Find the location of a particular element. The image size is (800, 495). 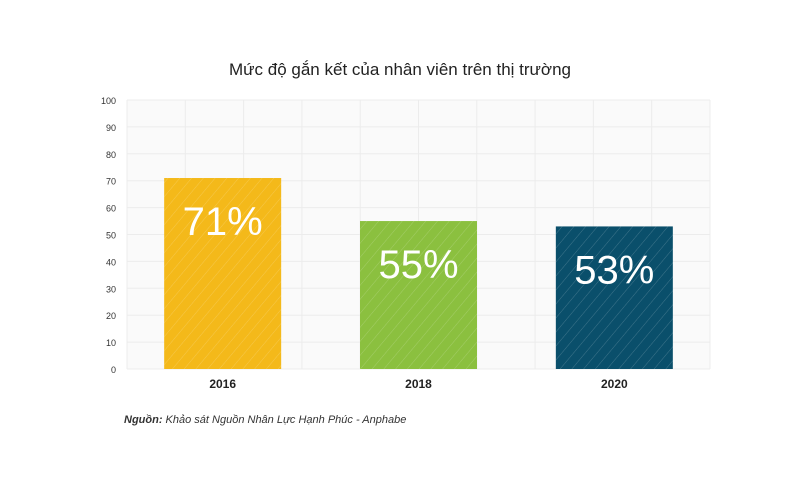

y-tick-label: 90 is located at coordinates (111, 128).